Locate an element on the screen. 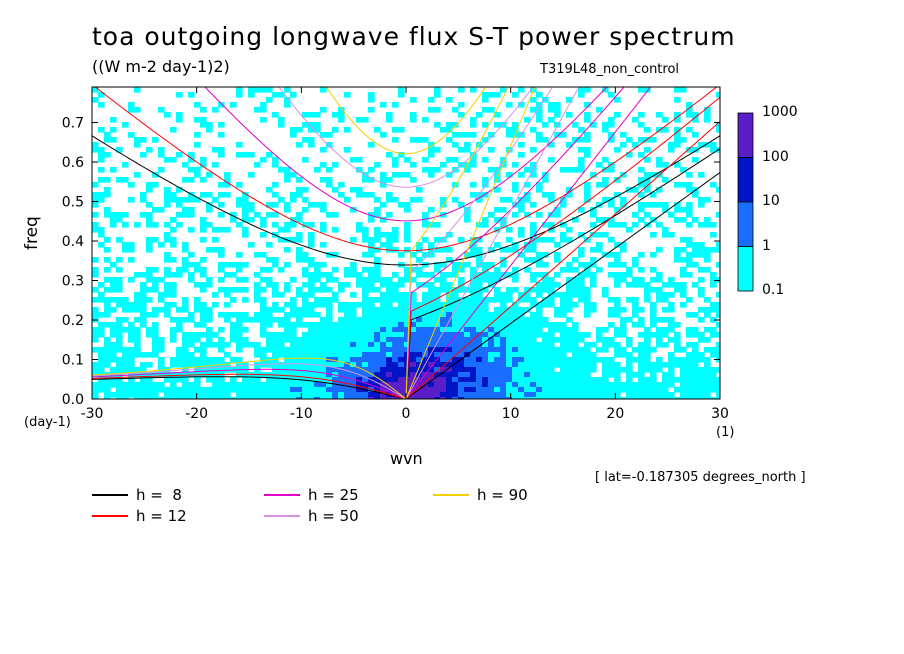  legend-swatch is located at coordinates (110, 495).